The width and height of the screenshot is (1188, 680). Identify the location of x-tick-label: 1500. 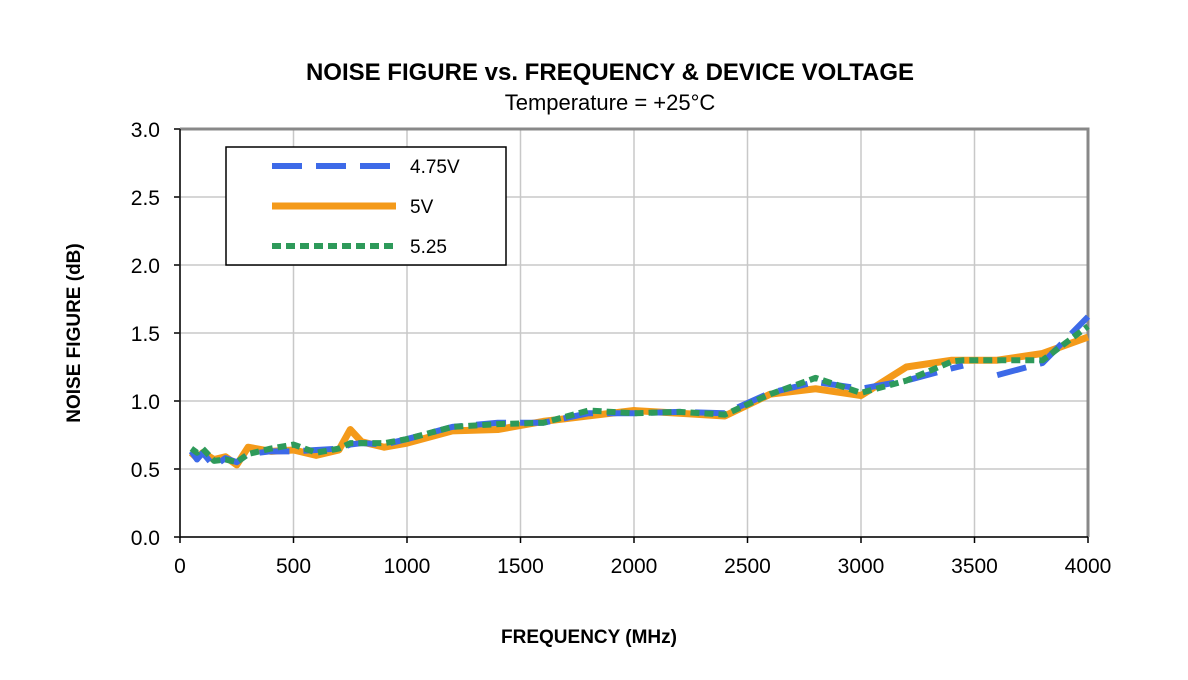
(520, 566).